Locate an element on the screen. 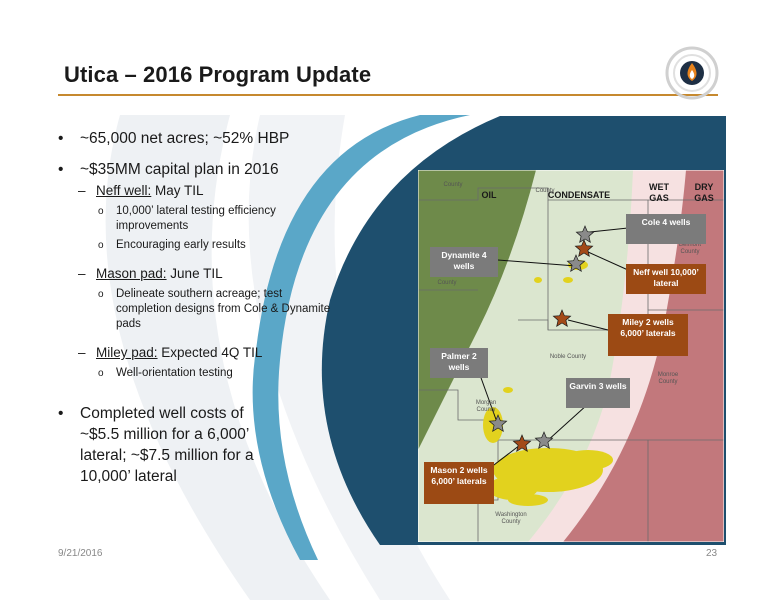 The width and height of the screenshot is (776, 600). mason-label: Mason pad: is located at coordinates (131, 273).